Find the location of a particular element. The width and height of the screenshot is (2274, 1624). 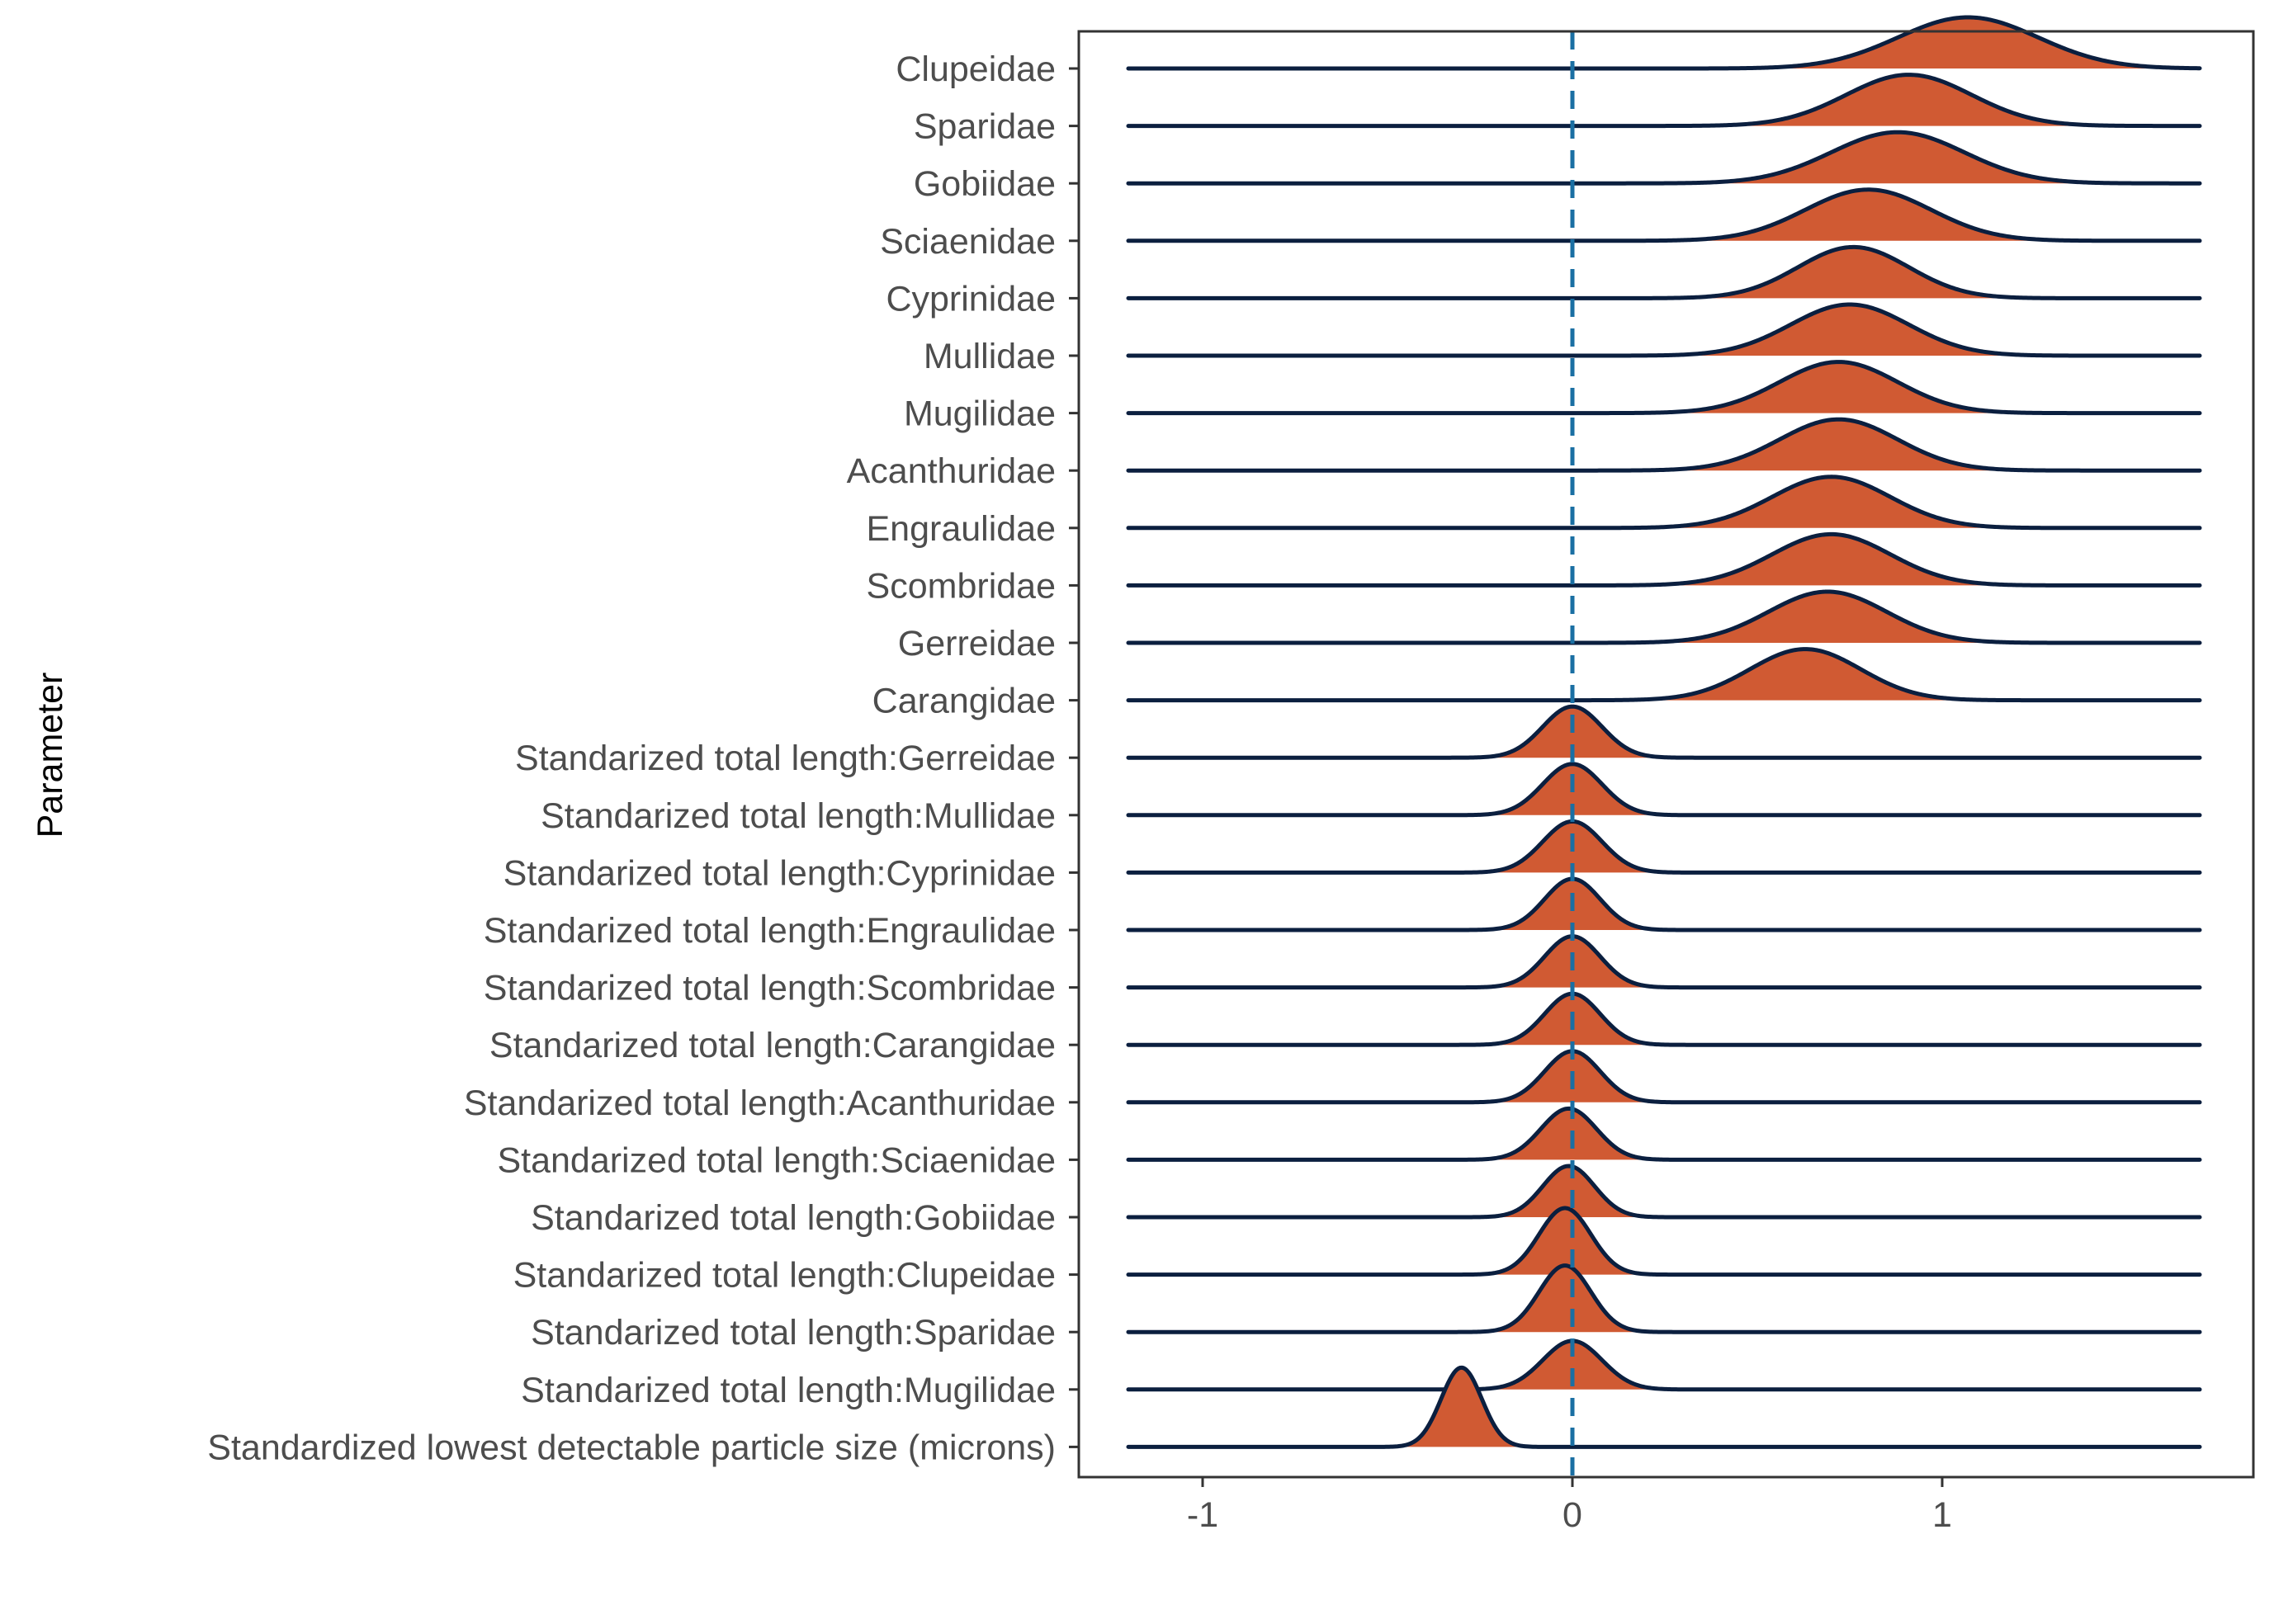

x-tick-label: -1 is located at coordinates (1202, 1515).